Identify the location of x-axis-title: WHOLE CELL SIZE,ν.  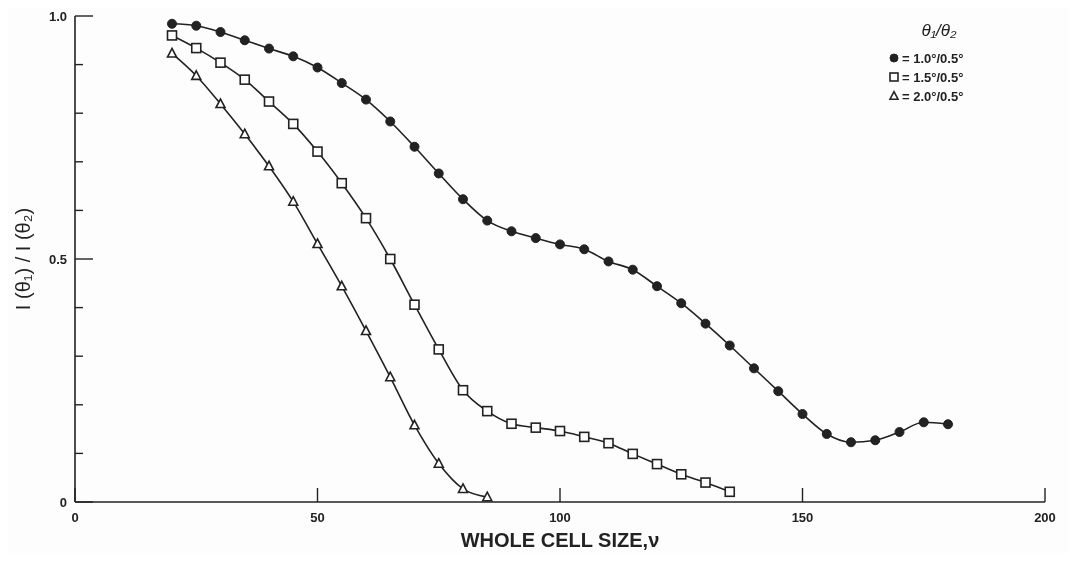
(560, 540).